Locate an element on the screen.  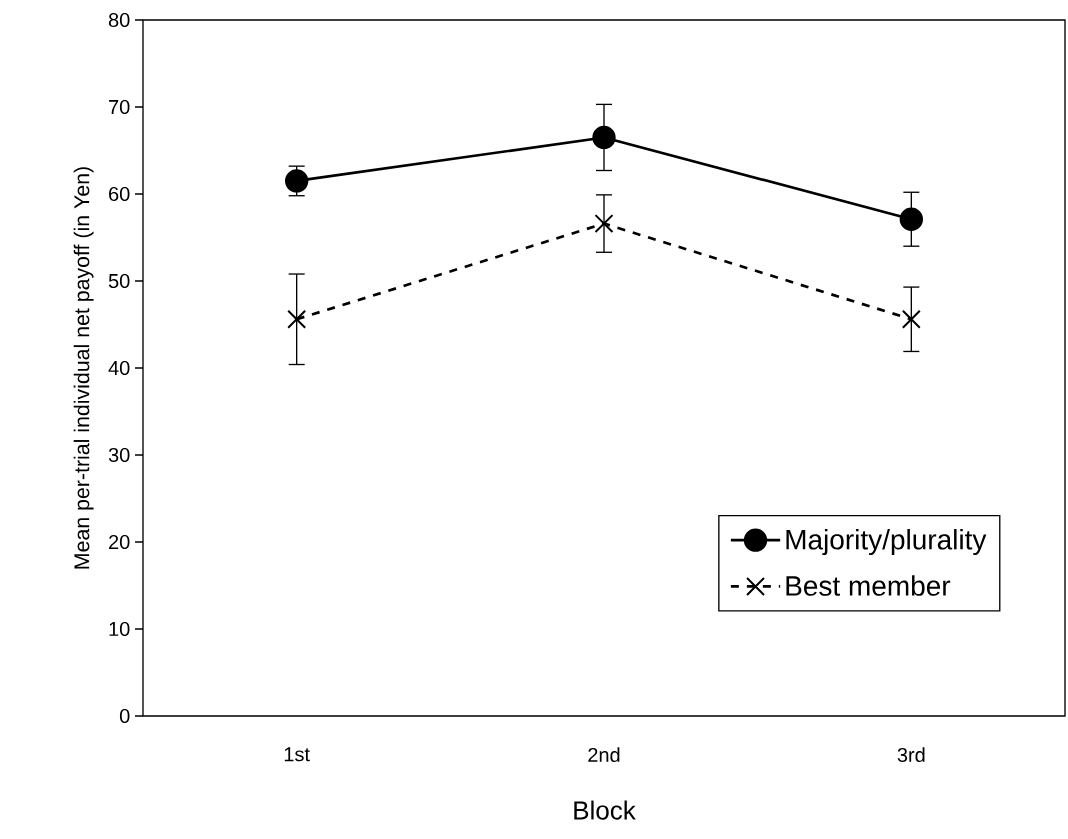
y-tick-label: 30 is located at coordinates (119, 455).